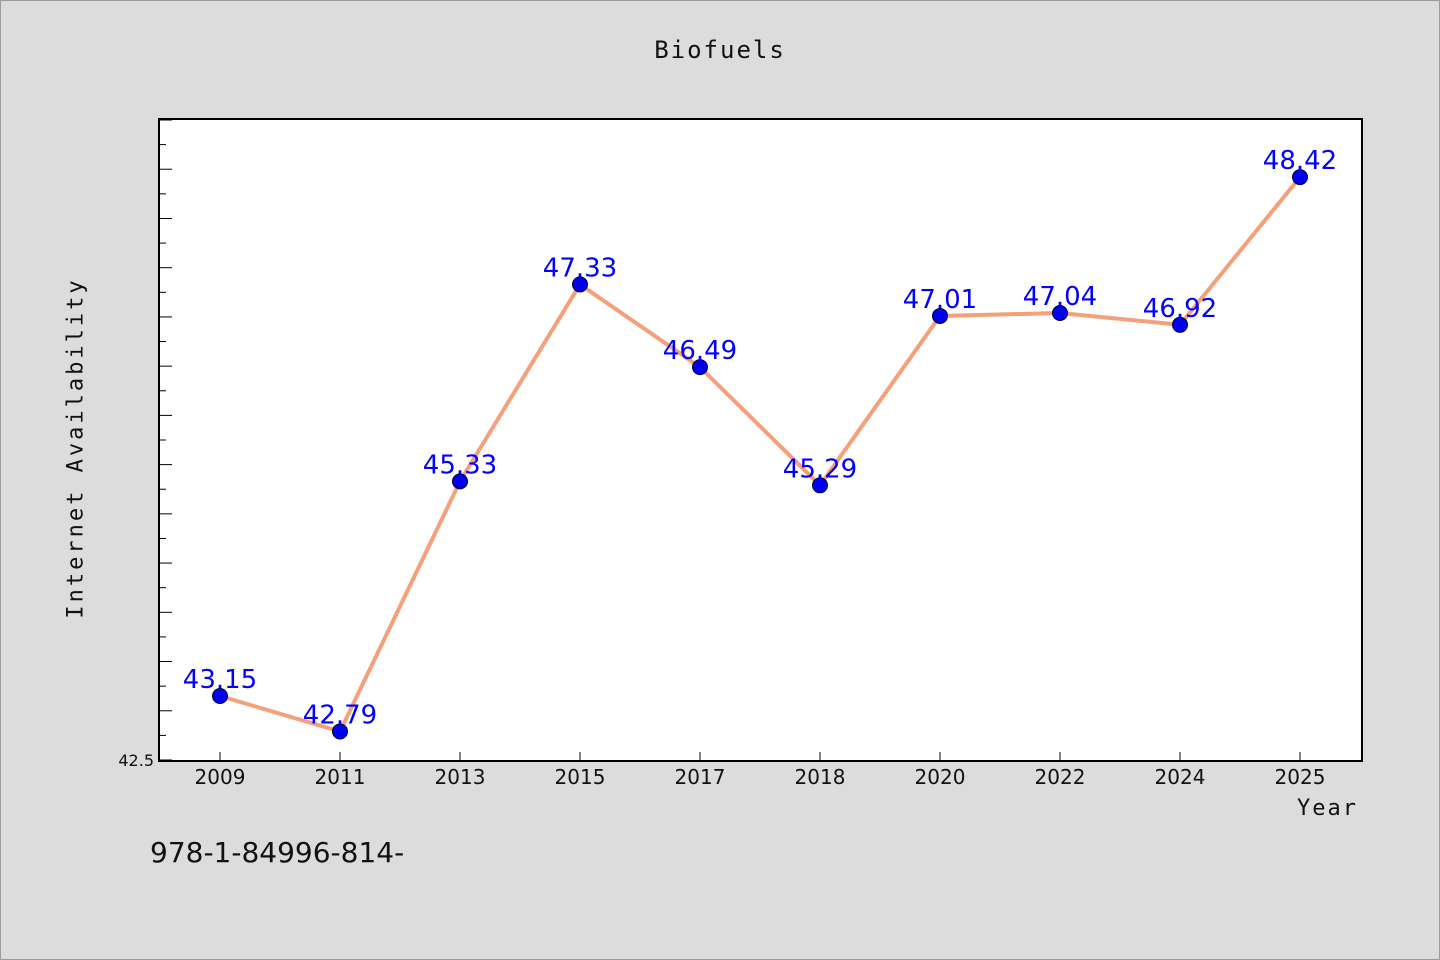 The width and height of the screenshot is (1440, 960). I want to click on data-label: 46.92, so click(1180, 309).